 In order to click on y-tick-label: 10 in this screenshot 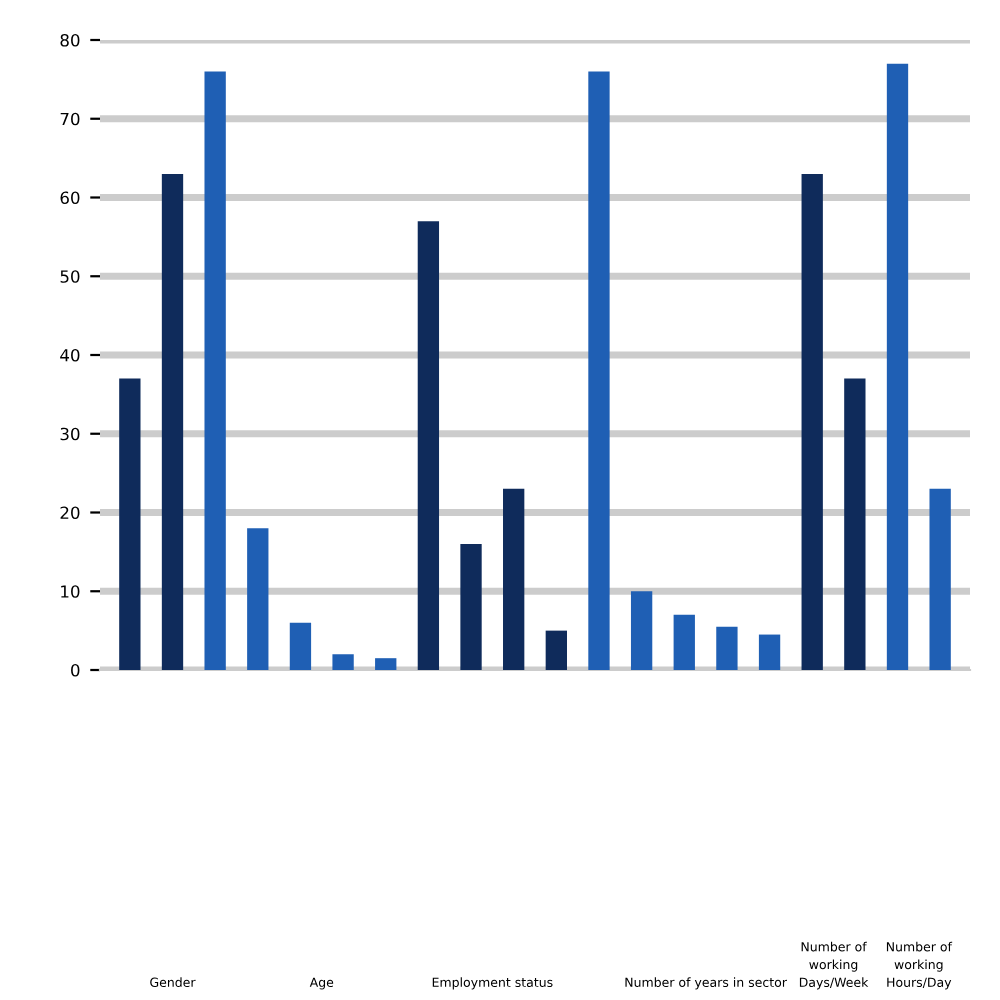, I will do `click(70, 591)`.